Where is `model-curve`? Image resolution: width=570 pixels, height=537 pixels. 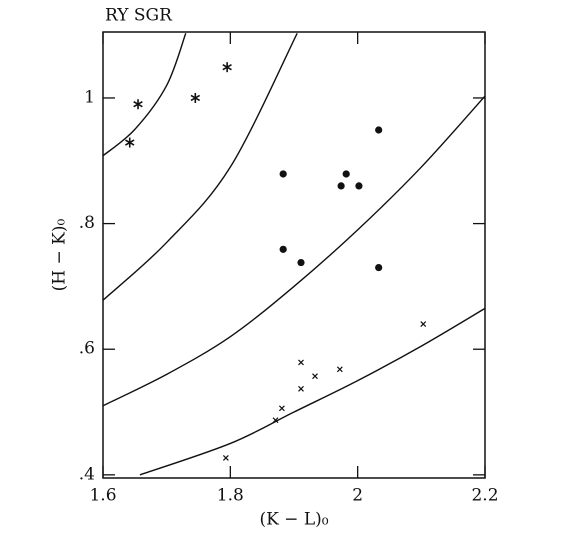 model-curve is located at coordinates (145, 95).